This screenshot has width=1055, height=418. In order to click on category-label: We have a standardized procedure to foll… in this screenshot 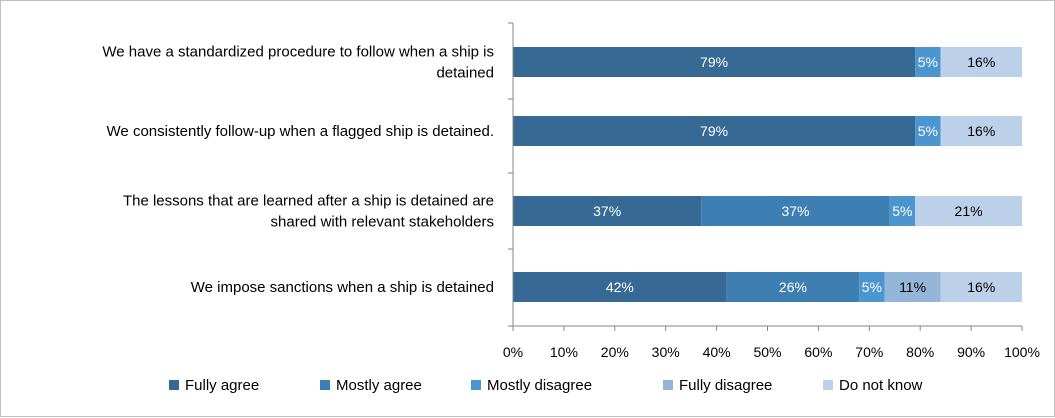, I will do `click(298, 52)`.